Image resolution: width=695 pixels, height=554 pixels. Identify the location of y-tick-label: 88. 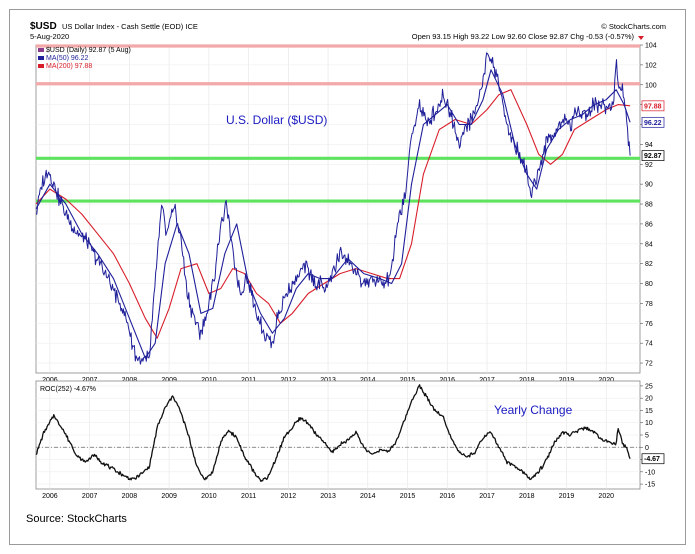
(649, 205).